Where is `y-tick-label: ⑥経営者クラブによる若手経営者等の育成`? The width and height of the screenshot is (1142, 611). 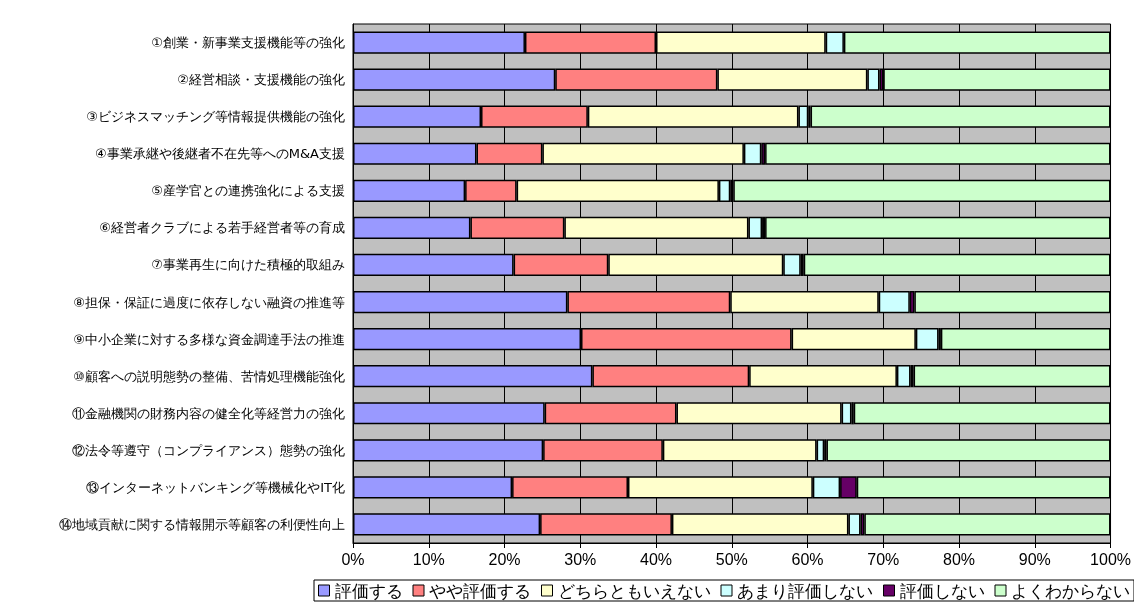 y-tick-label: ⑥経営者クラブによる若手経営者等の育成 is located at coordinates (222, 228).